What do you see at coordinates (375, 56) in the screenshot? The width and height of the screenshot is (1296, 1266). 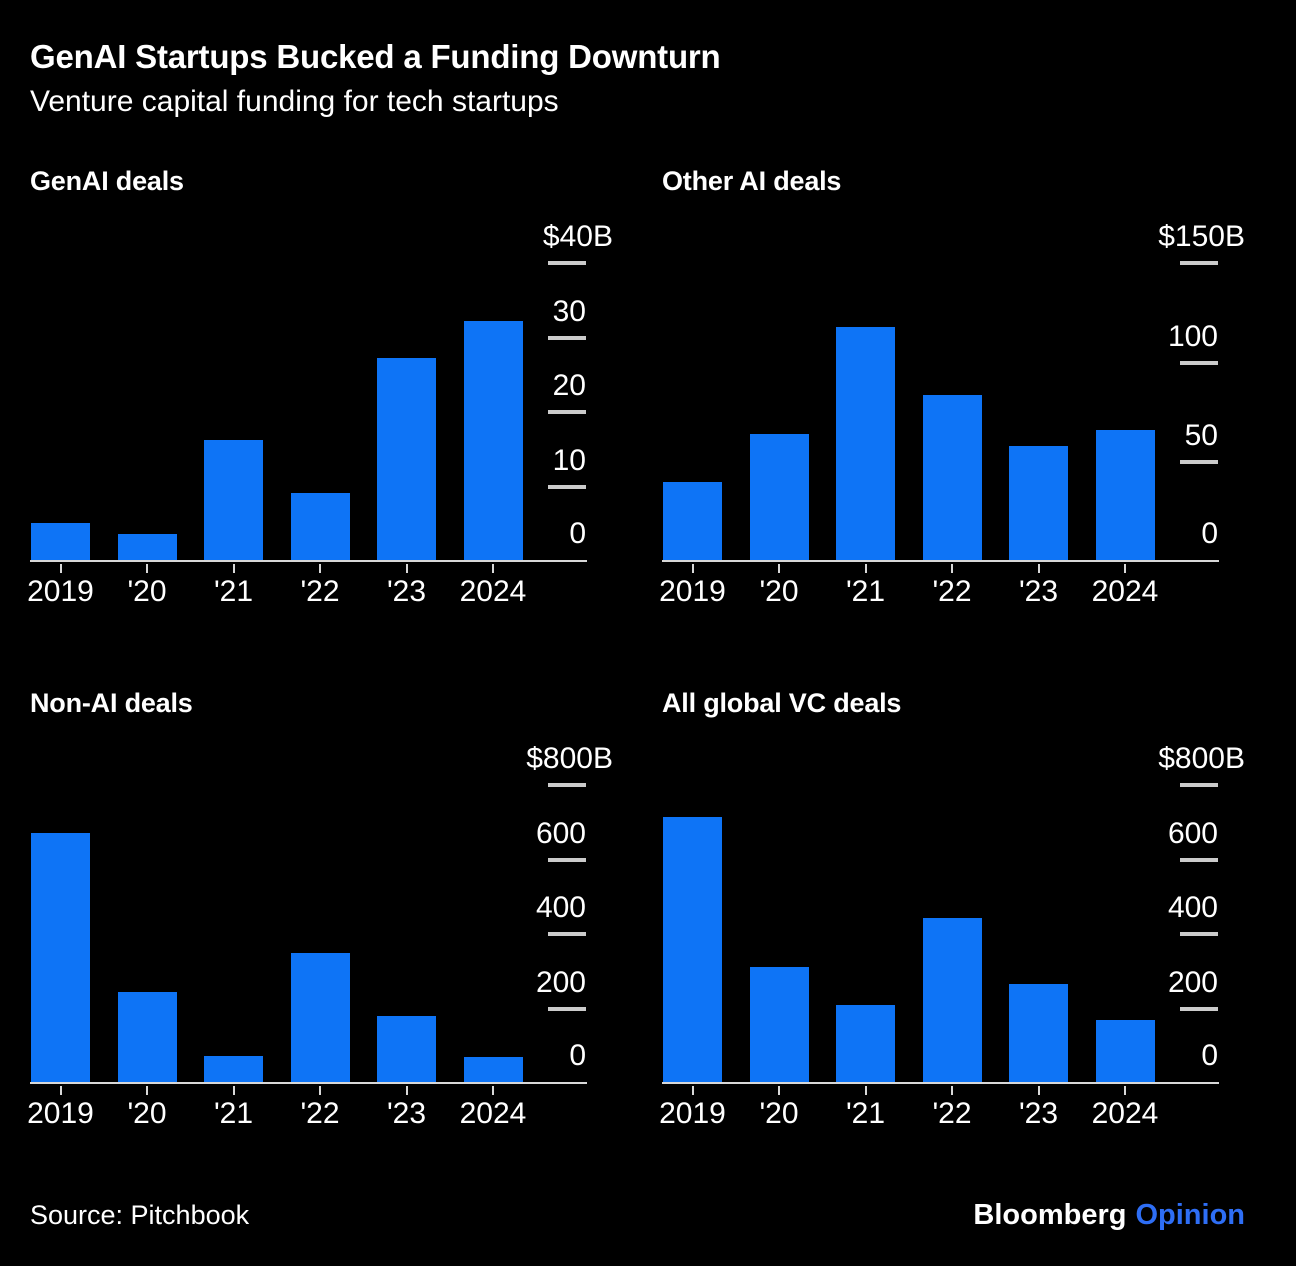 I see `page-title: GenAI Startups Bucked a Funding Downturn` at bounding box center [375, 56].